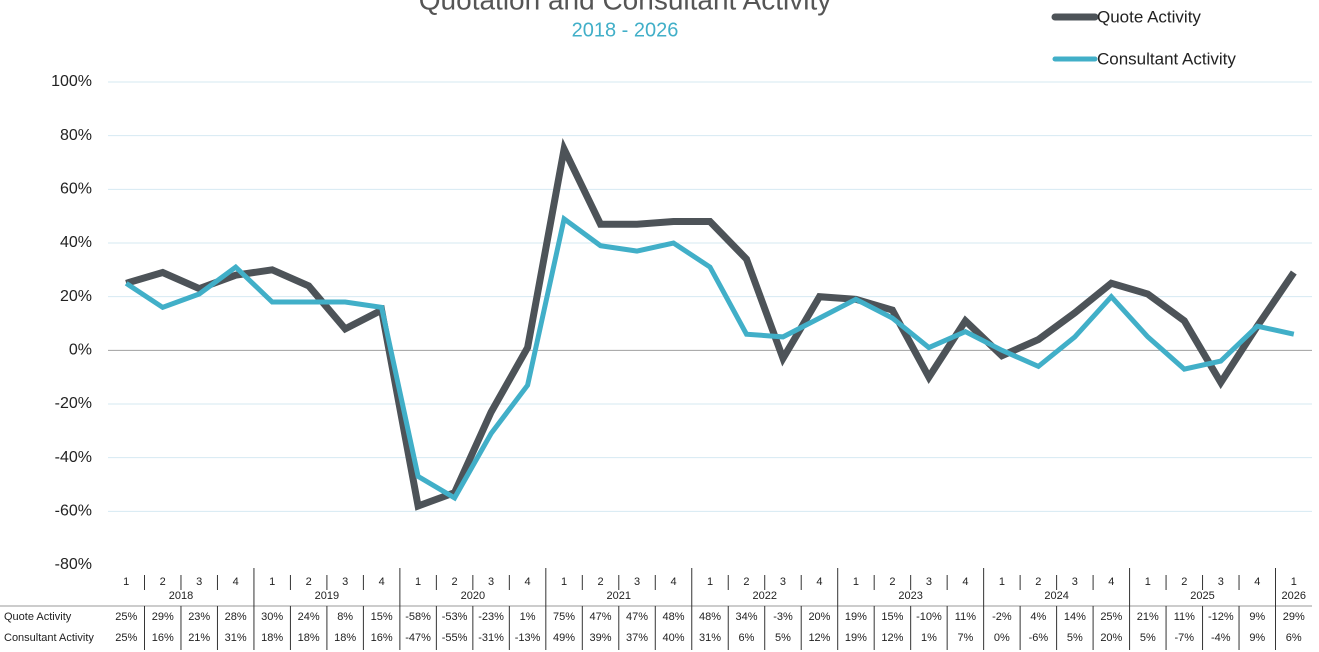 This screenshot has height=652, width=1319. Describe the element at coordinates (181, 596) in the screenshot. I see `x-group-label: 2018` at that location.